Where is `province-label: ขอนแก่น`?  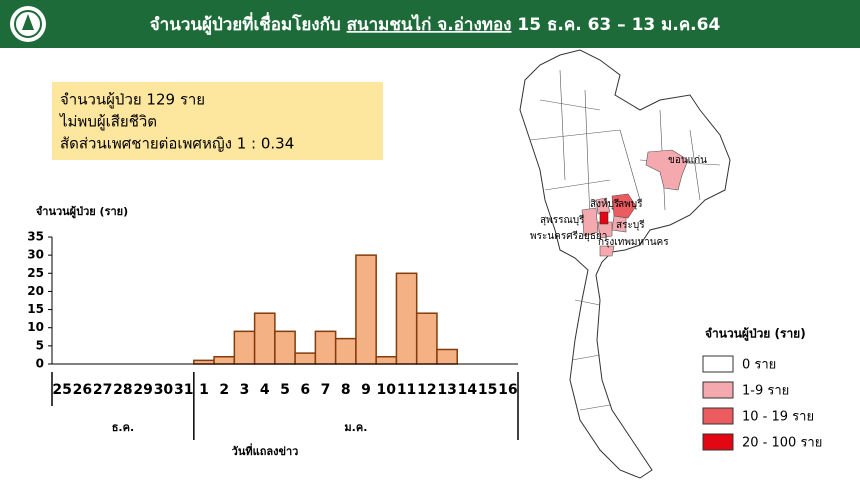
province-label: ขอนแก่น is located at coordinates (687, 160).